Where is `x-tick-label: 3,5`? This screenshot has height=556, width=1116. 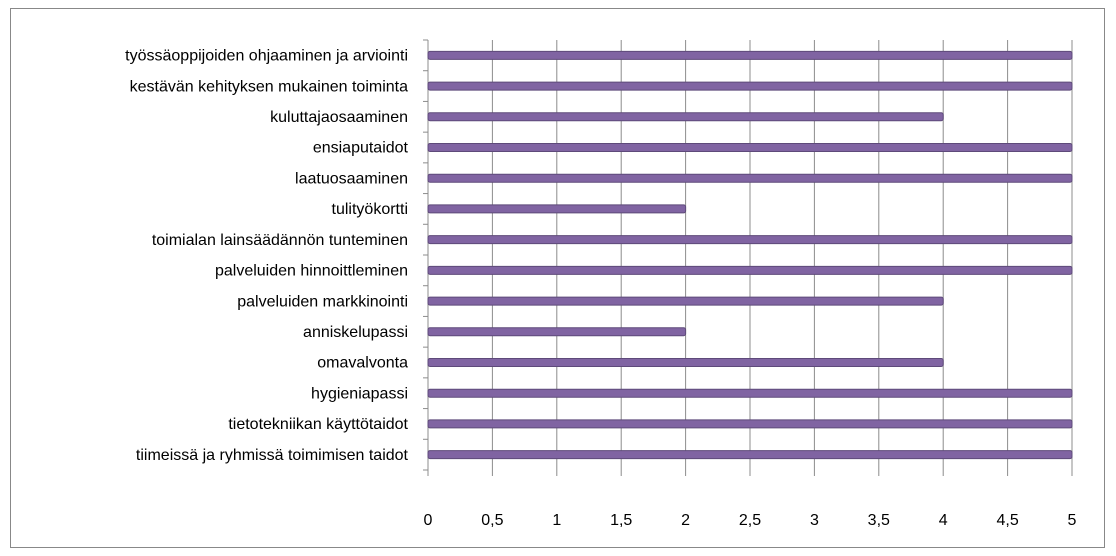 x-tick-label: 3,5 is located at coordinates (879, 520).